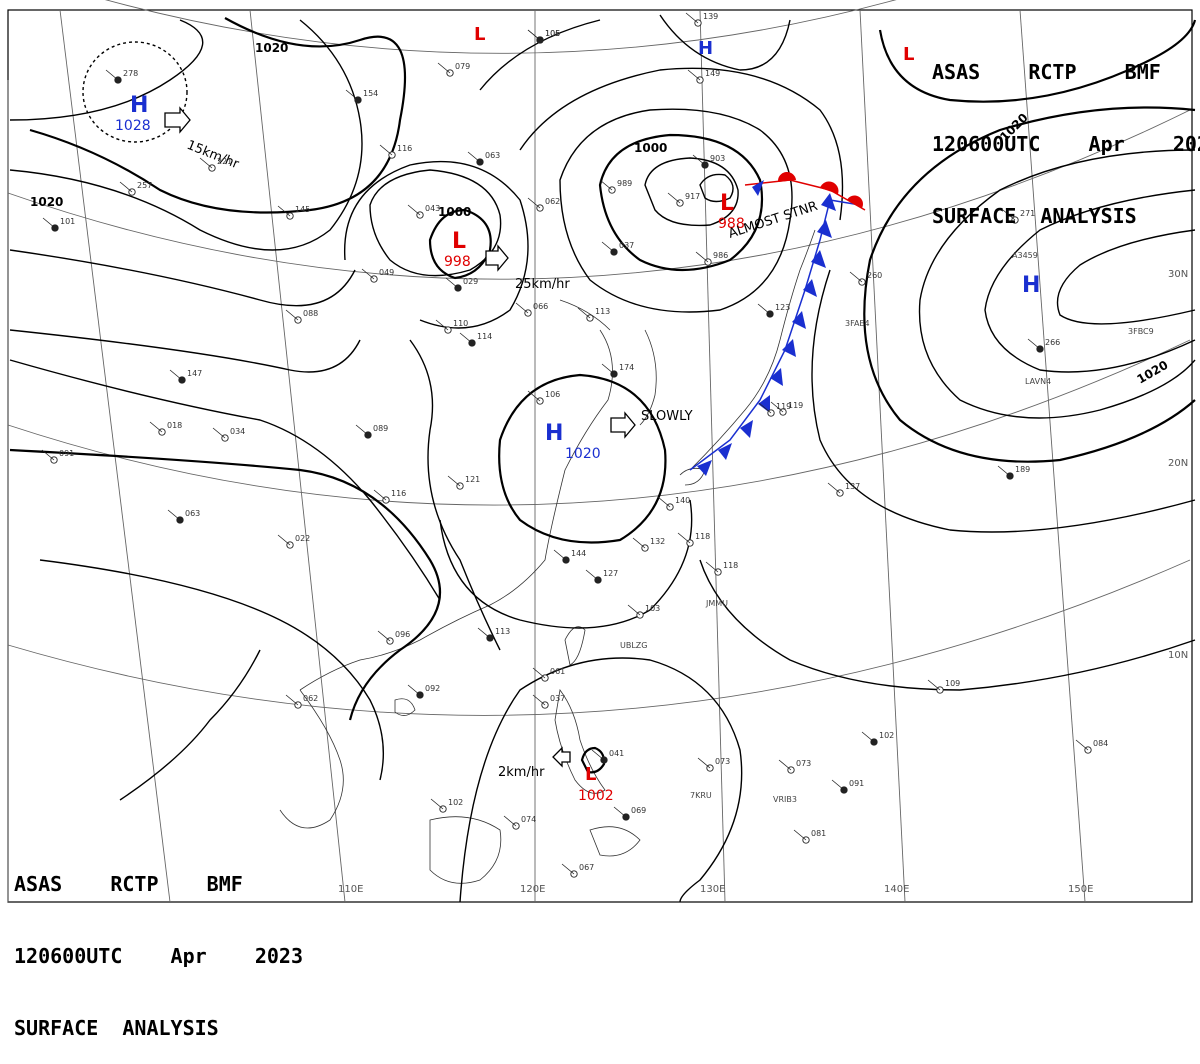  I want to click on station-pressure: 043, so click(432, 208).